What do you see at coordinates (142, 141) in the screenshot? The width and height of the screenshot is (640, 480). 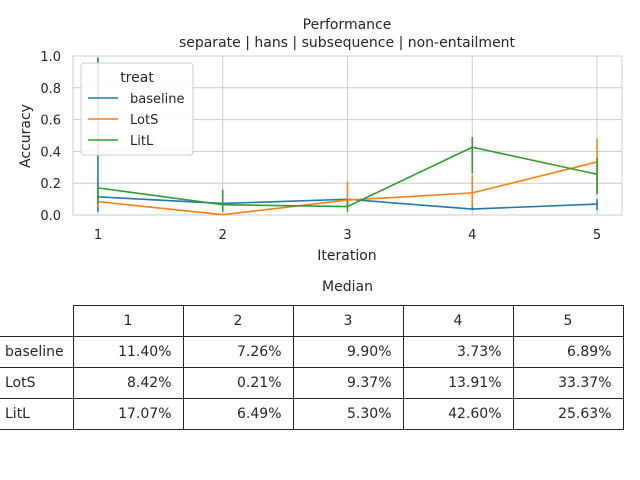 I see `legend-label: LitL` at bounding box center [142, 141].